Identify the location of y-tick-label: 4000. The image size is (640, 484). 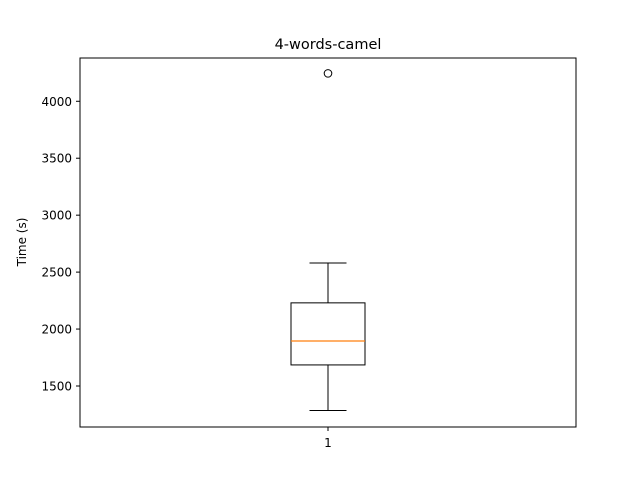
(56, 102).